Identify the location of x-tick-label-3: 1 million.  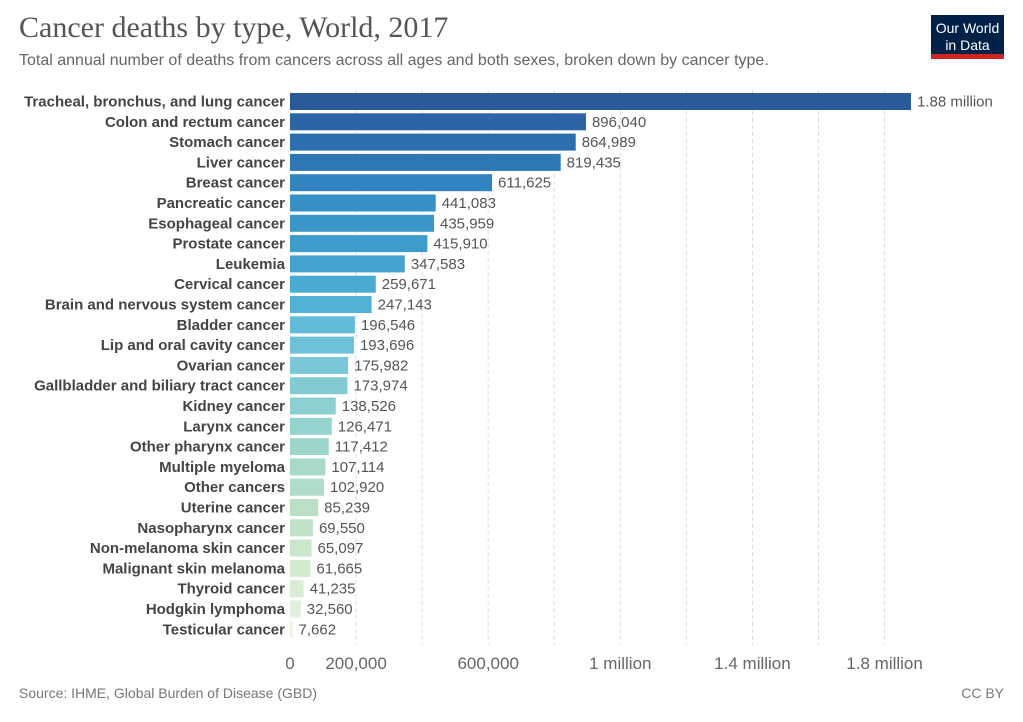
(620, 663).